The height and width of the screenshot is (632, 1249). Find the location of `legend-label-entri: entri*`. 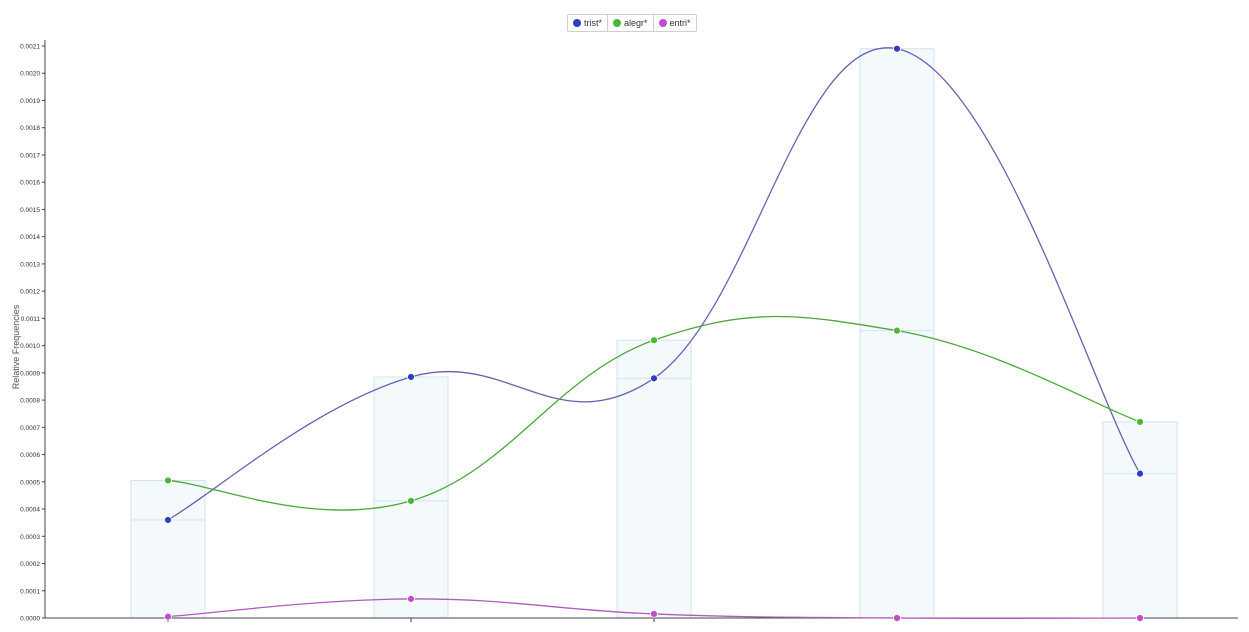

legend-label-entri: entri* is located at coordinates (680, 23).